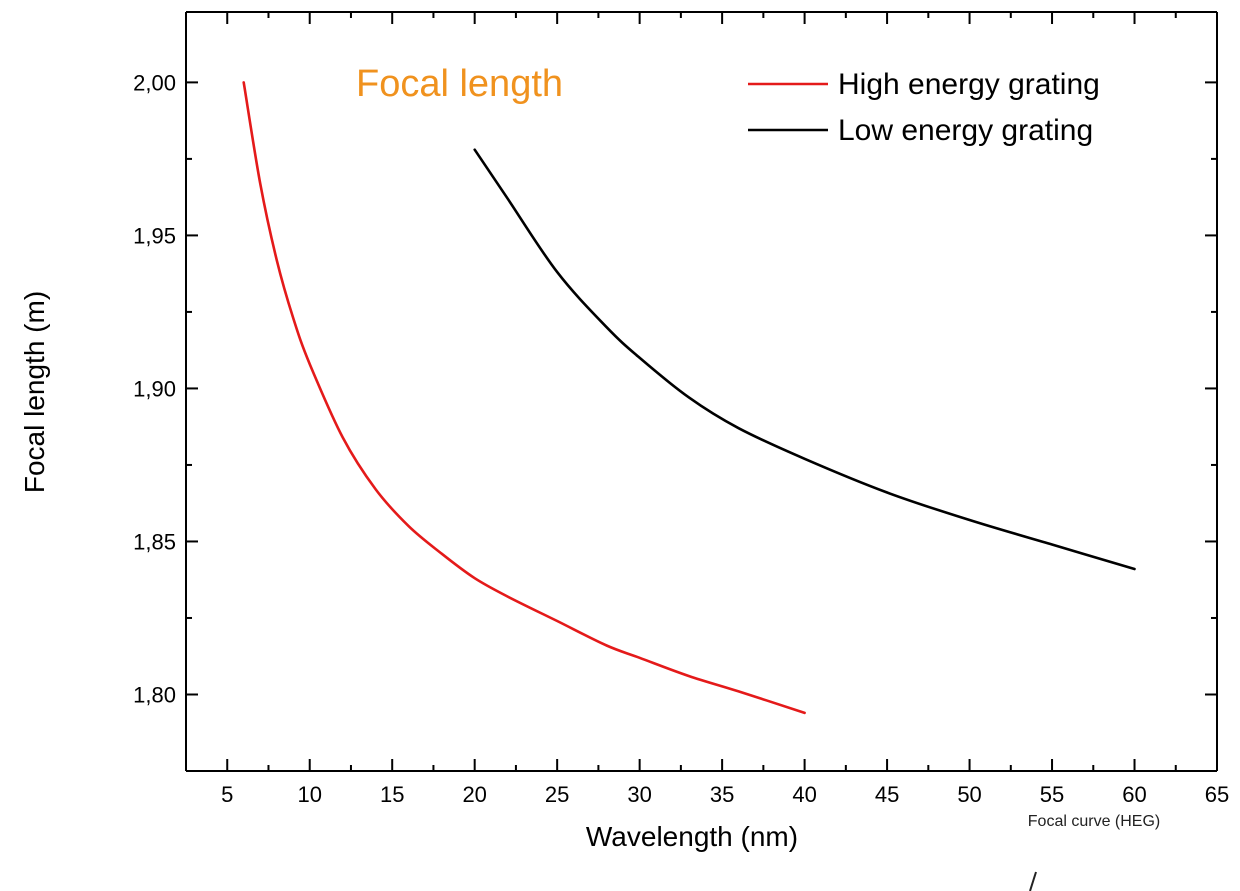 This screenshot has width=1240, height=891. I want to click on x-tick-label: 10, so click(309, 794).